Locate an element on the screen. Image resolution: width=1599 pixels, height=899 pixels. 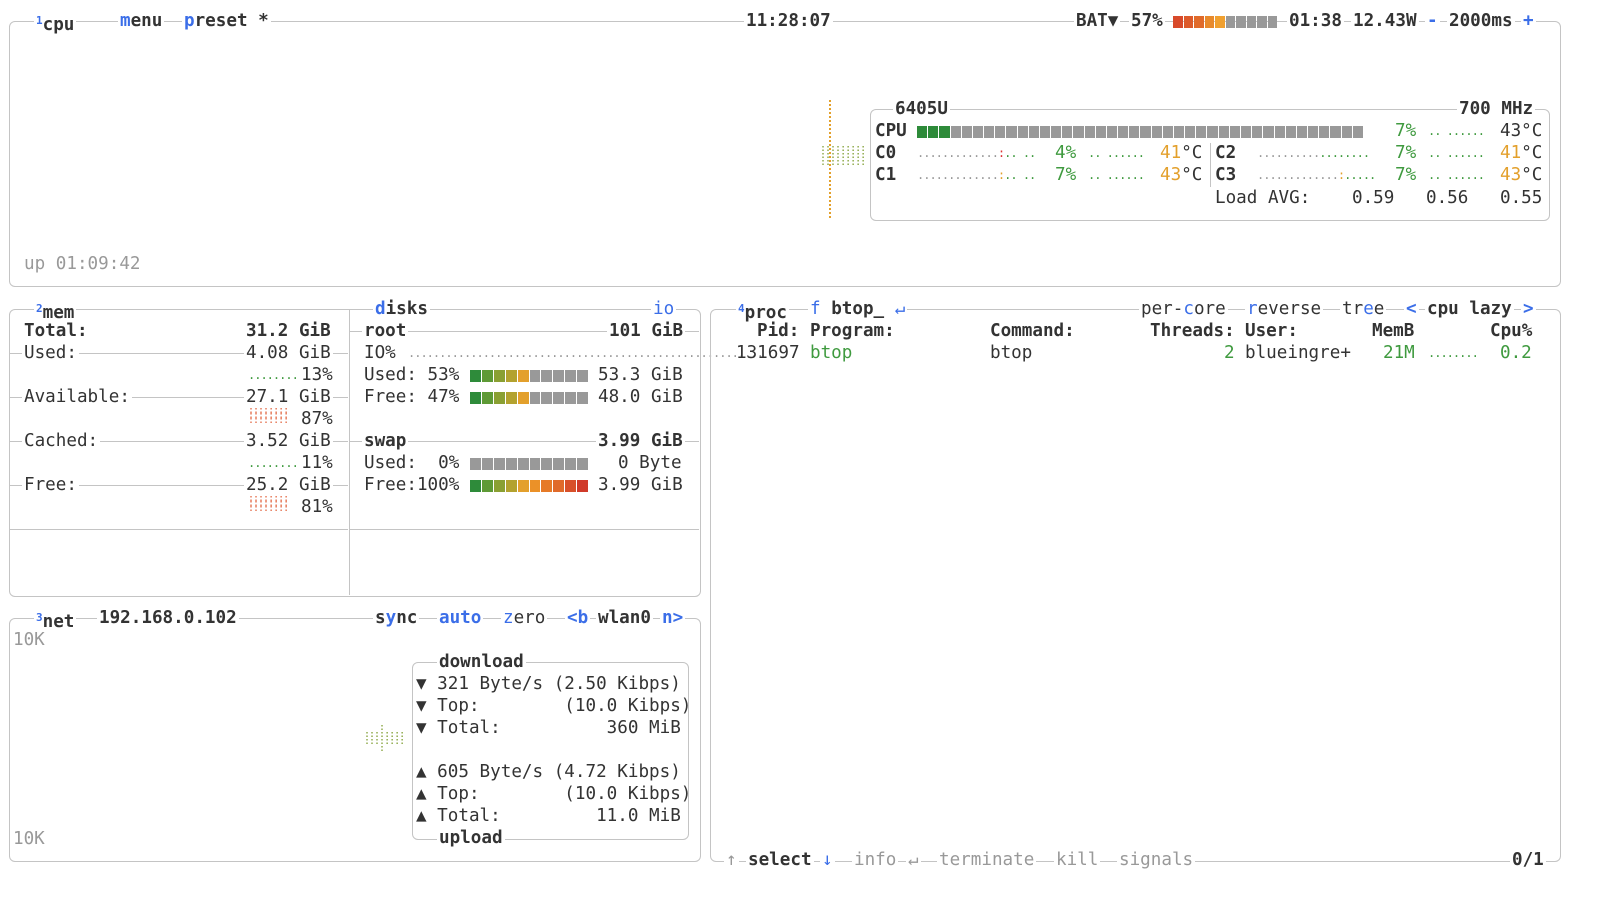
swap-free-label: Free:100% is located at coordinates (412, 485).